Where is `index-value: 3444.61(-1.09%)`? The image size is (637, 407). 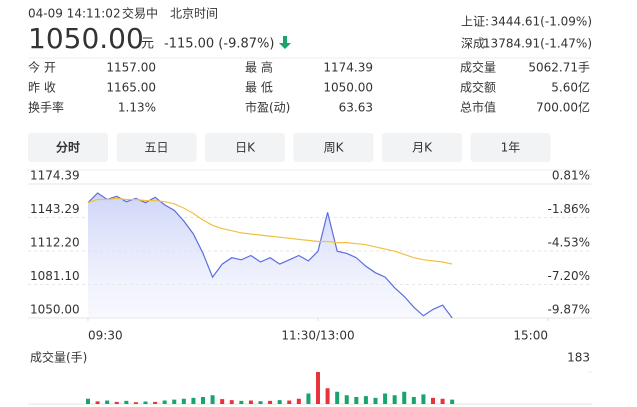 index-value: 3444.61(-1.09%) is located at coordinates (541, 22).